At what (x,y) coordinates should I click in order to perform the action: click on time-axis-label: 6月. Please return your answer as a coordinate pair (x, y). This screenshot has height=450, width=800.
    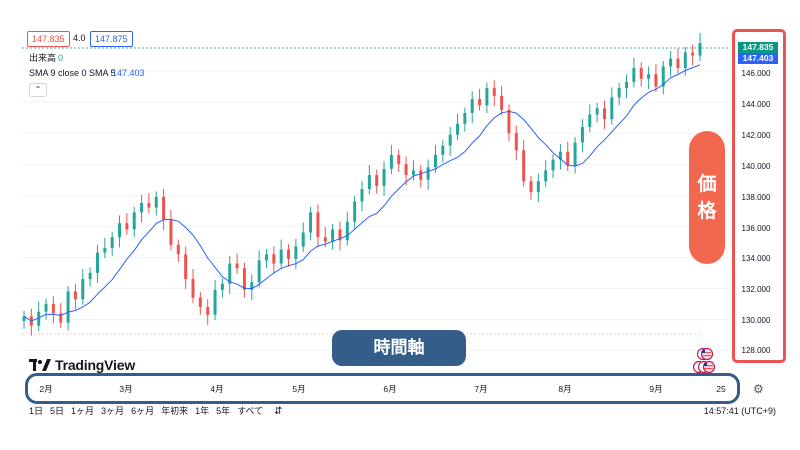
    Looking at the image, I should click on (390, 389).